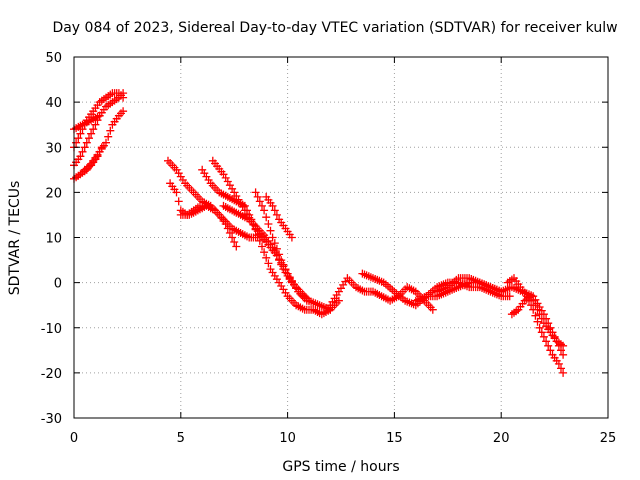 The height and width of the screenshot is (480, 640). What do you see at coordinates (340, 467) in the screenshot?
I see `x-axis-label: GPS time / hours` at bounding box center [340, 467].